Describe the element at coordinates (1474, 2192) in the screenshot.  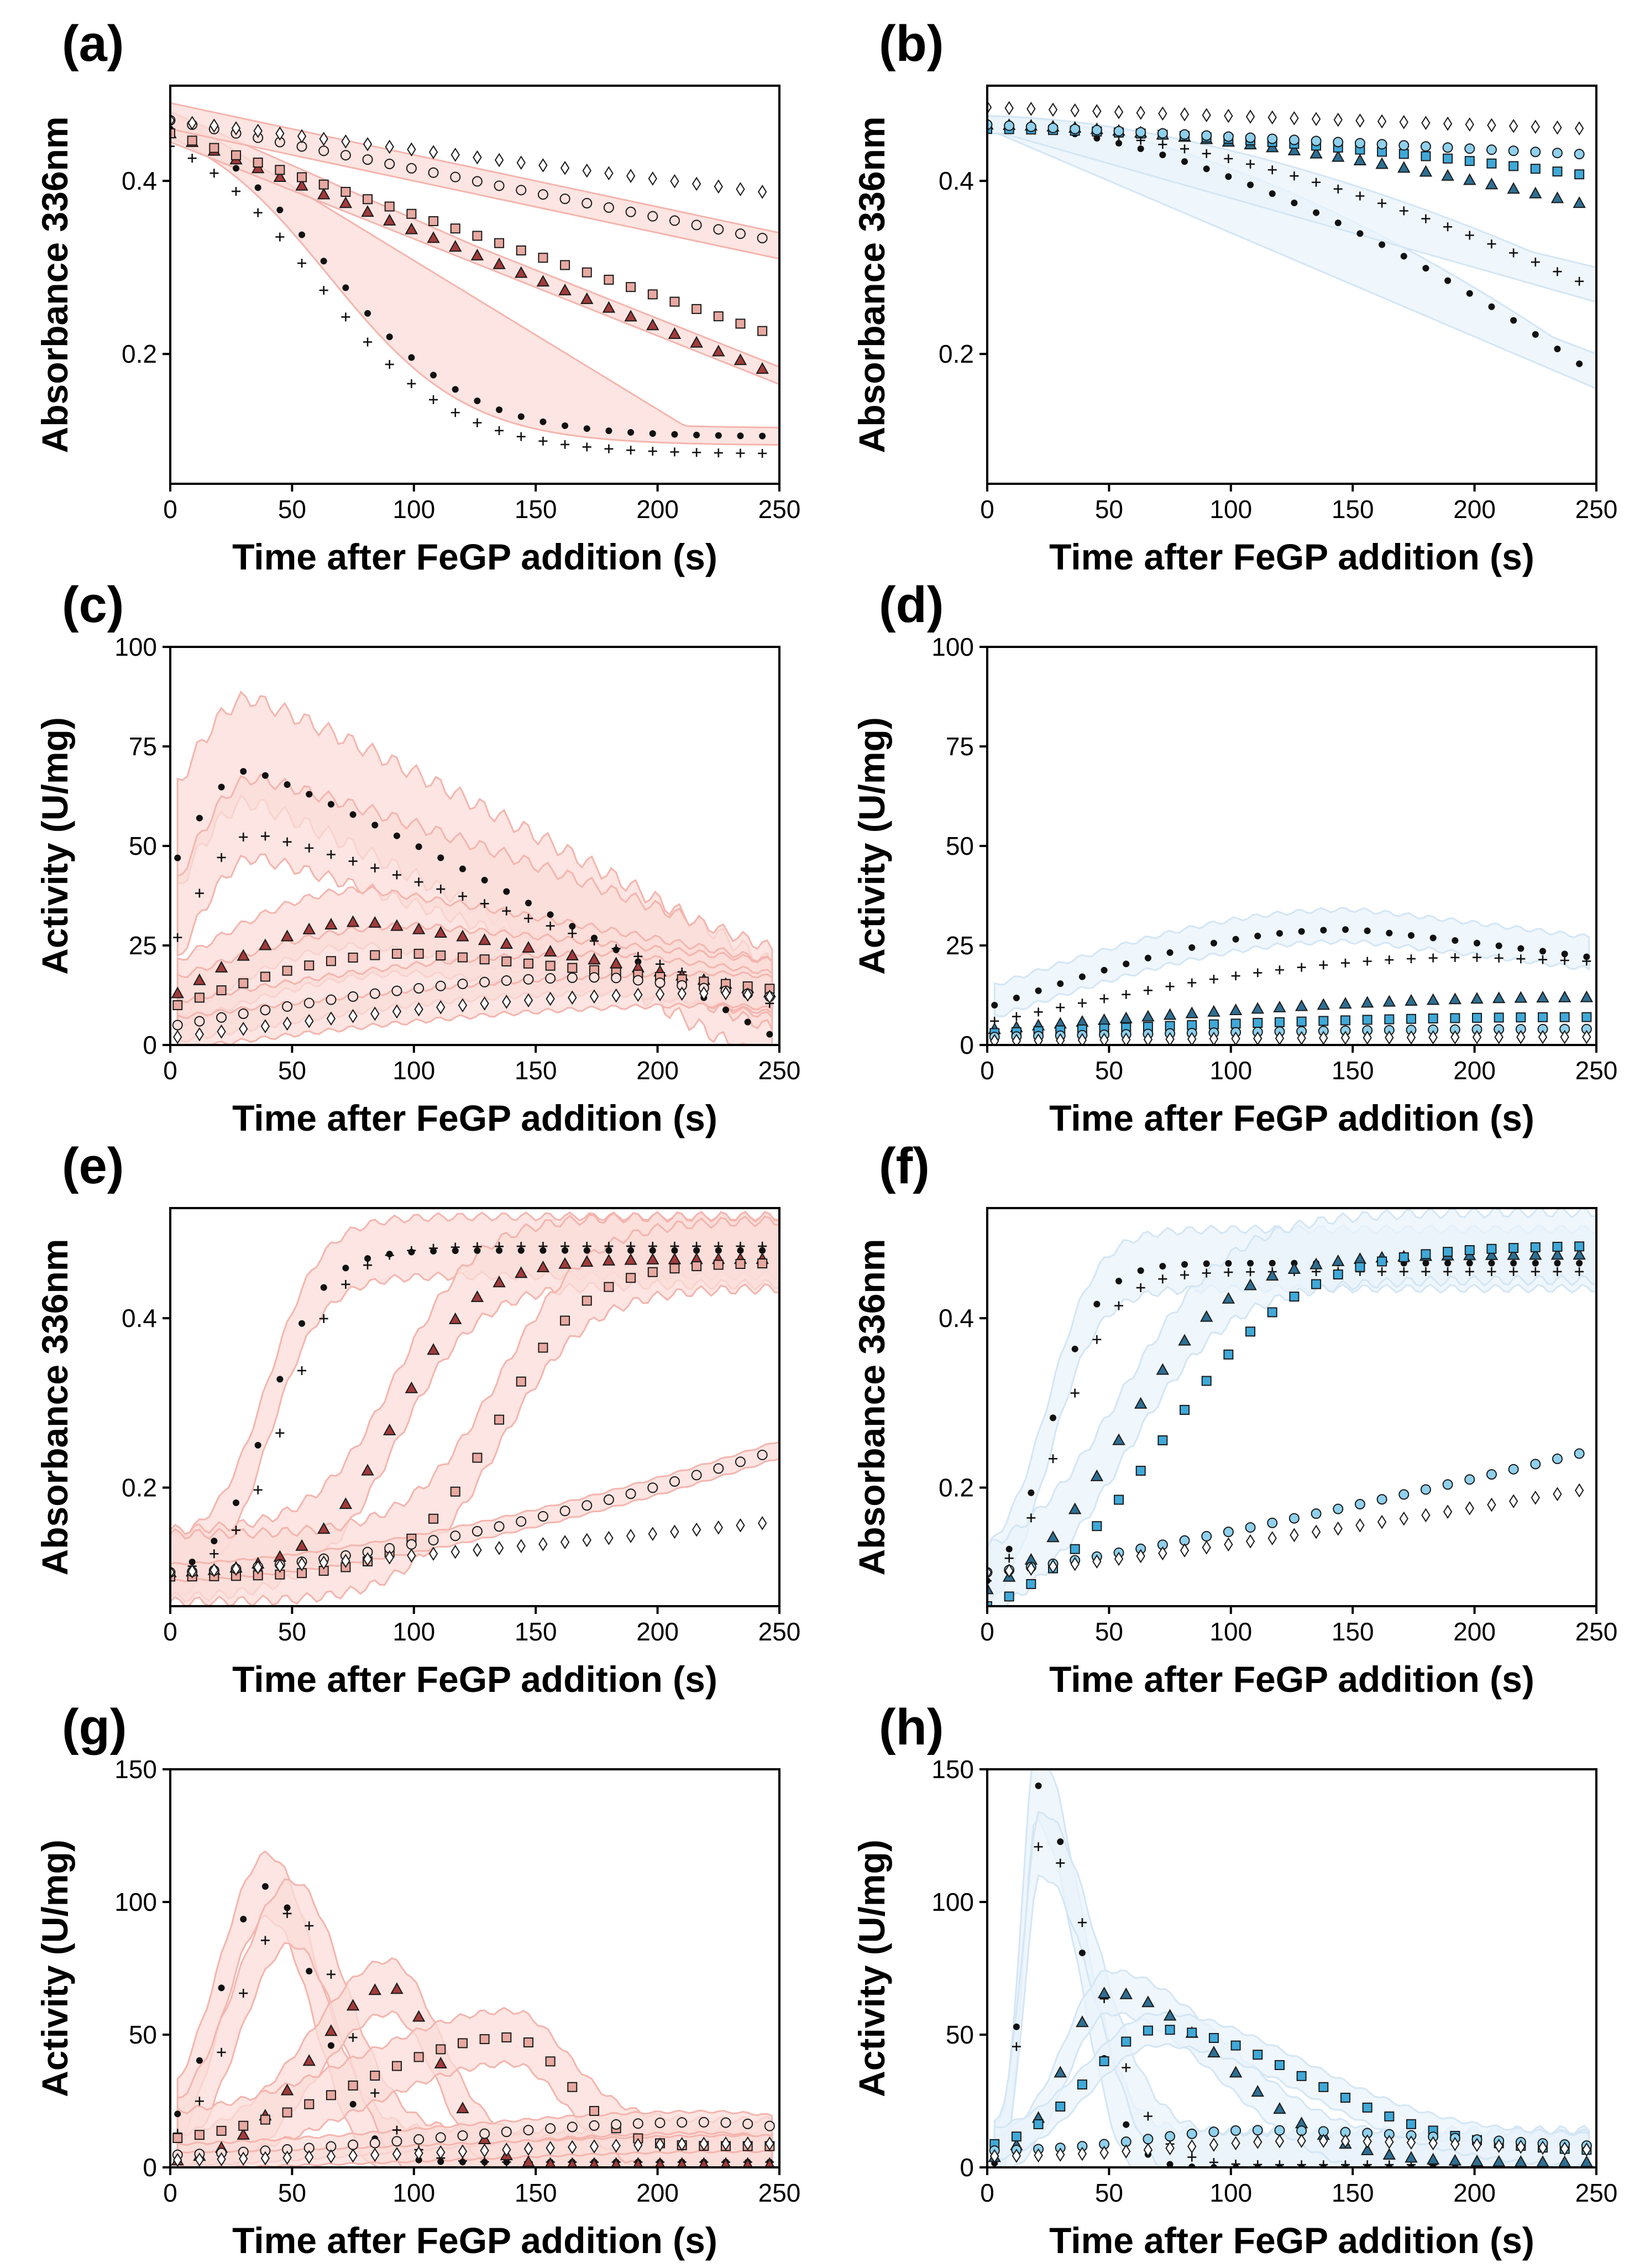
I see `x-tick-label: 200` at that location.